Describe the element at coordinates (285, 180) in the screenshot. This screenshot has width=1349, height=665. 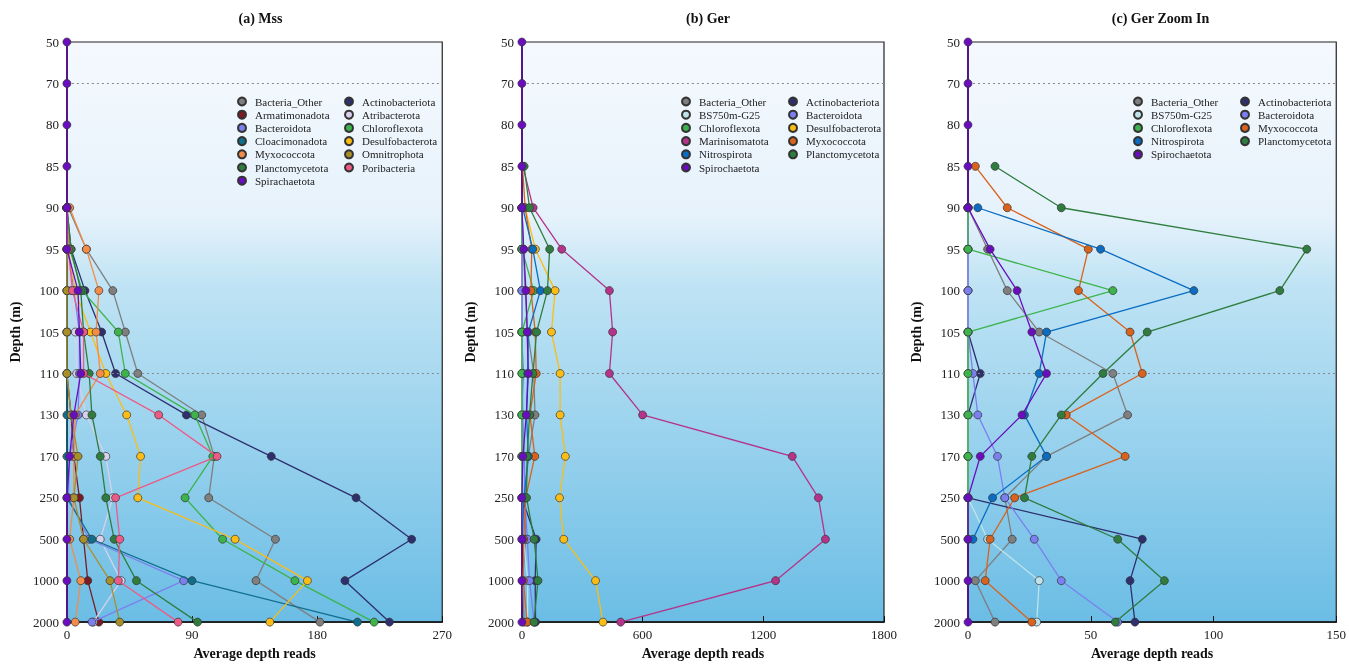
I see `legend-label: Spirachaetota` at that location.